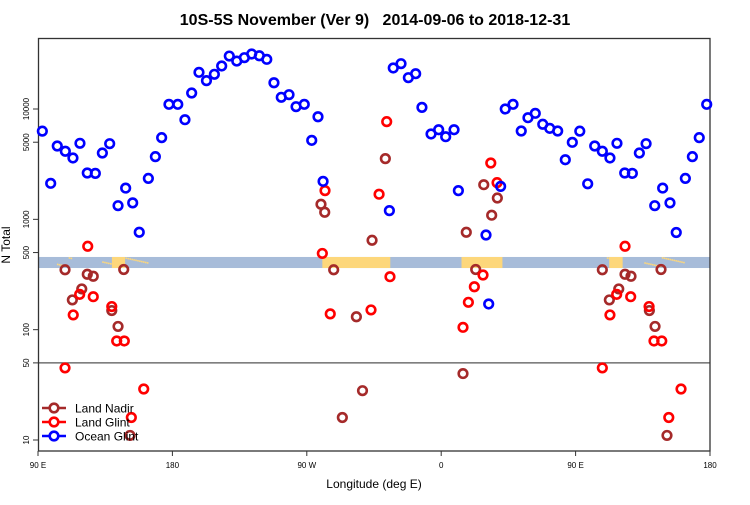 Image resolution: width=750 pixels, height=505 pixels. I want to click on legend-marker-ocean-glint, so click(54, 436).